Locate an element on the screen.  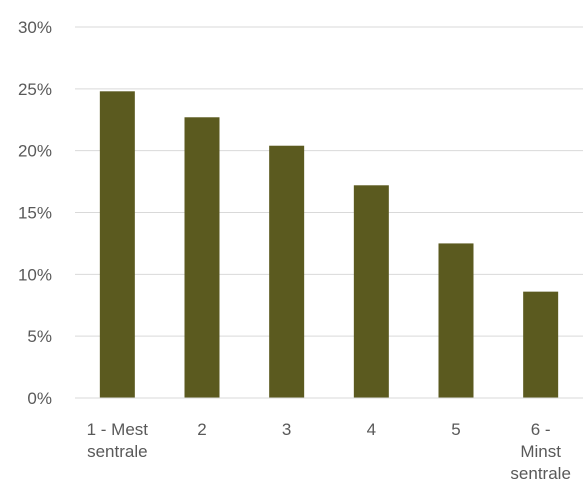
x-tick-label-line: 4 is located at coordinates (371, 429).